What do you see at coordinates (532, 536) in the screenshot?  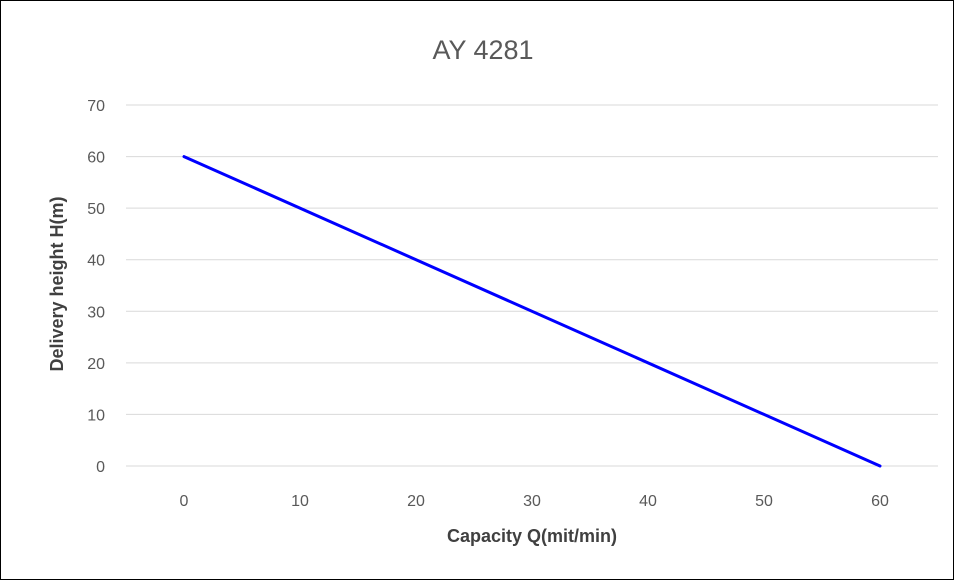 I see `x-axis-label: Capacity Q(mit/min)` at bounding box center [532, 536].